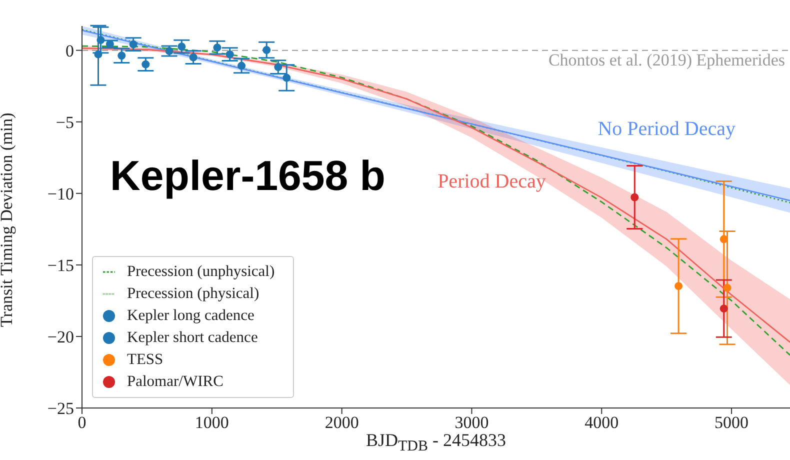  I want to click on series-label: Period Decay, so click(492, 181).